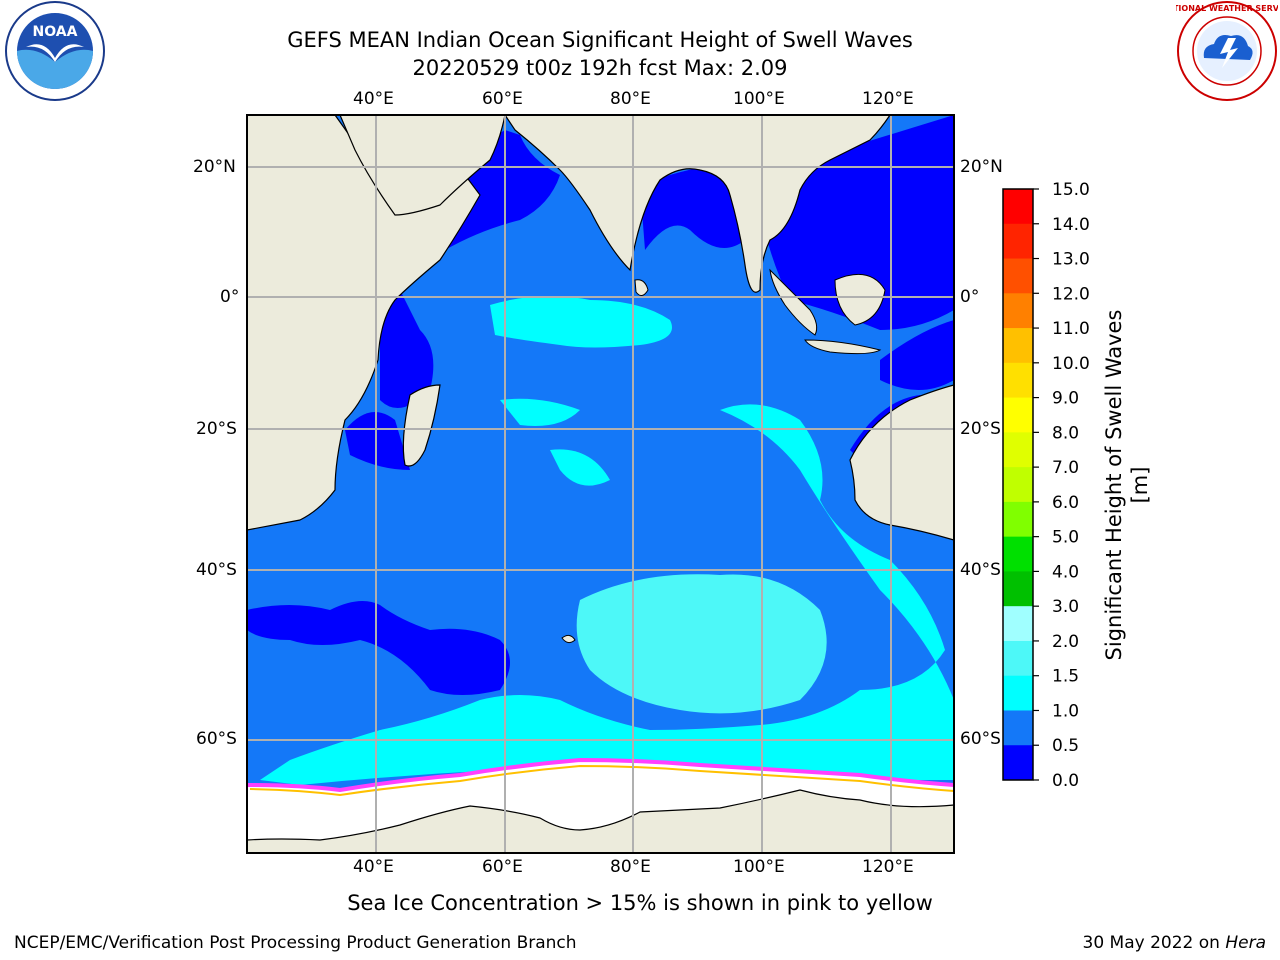  Describe the element at coordinates (701, 644) in the screenshot. I see `high-swell-region-east-southern` at that location.